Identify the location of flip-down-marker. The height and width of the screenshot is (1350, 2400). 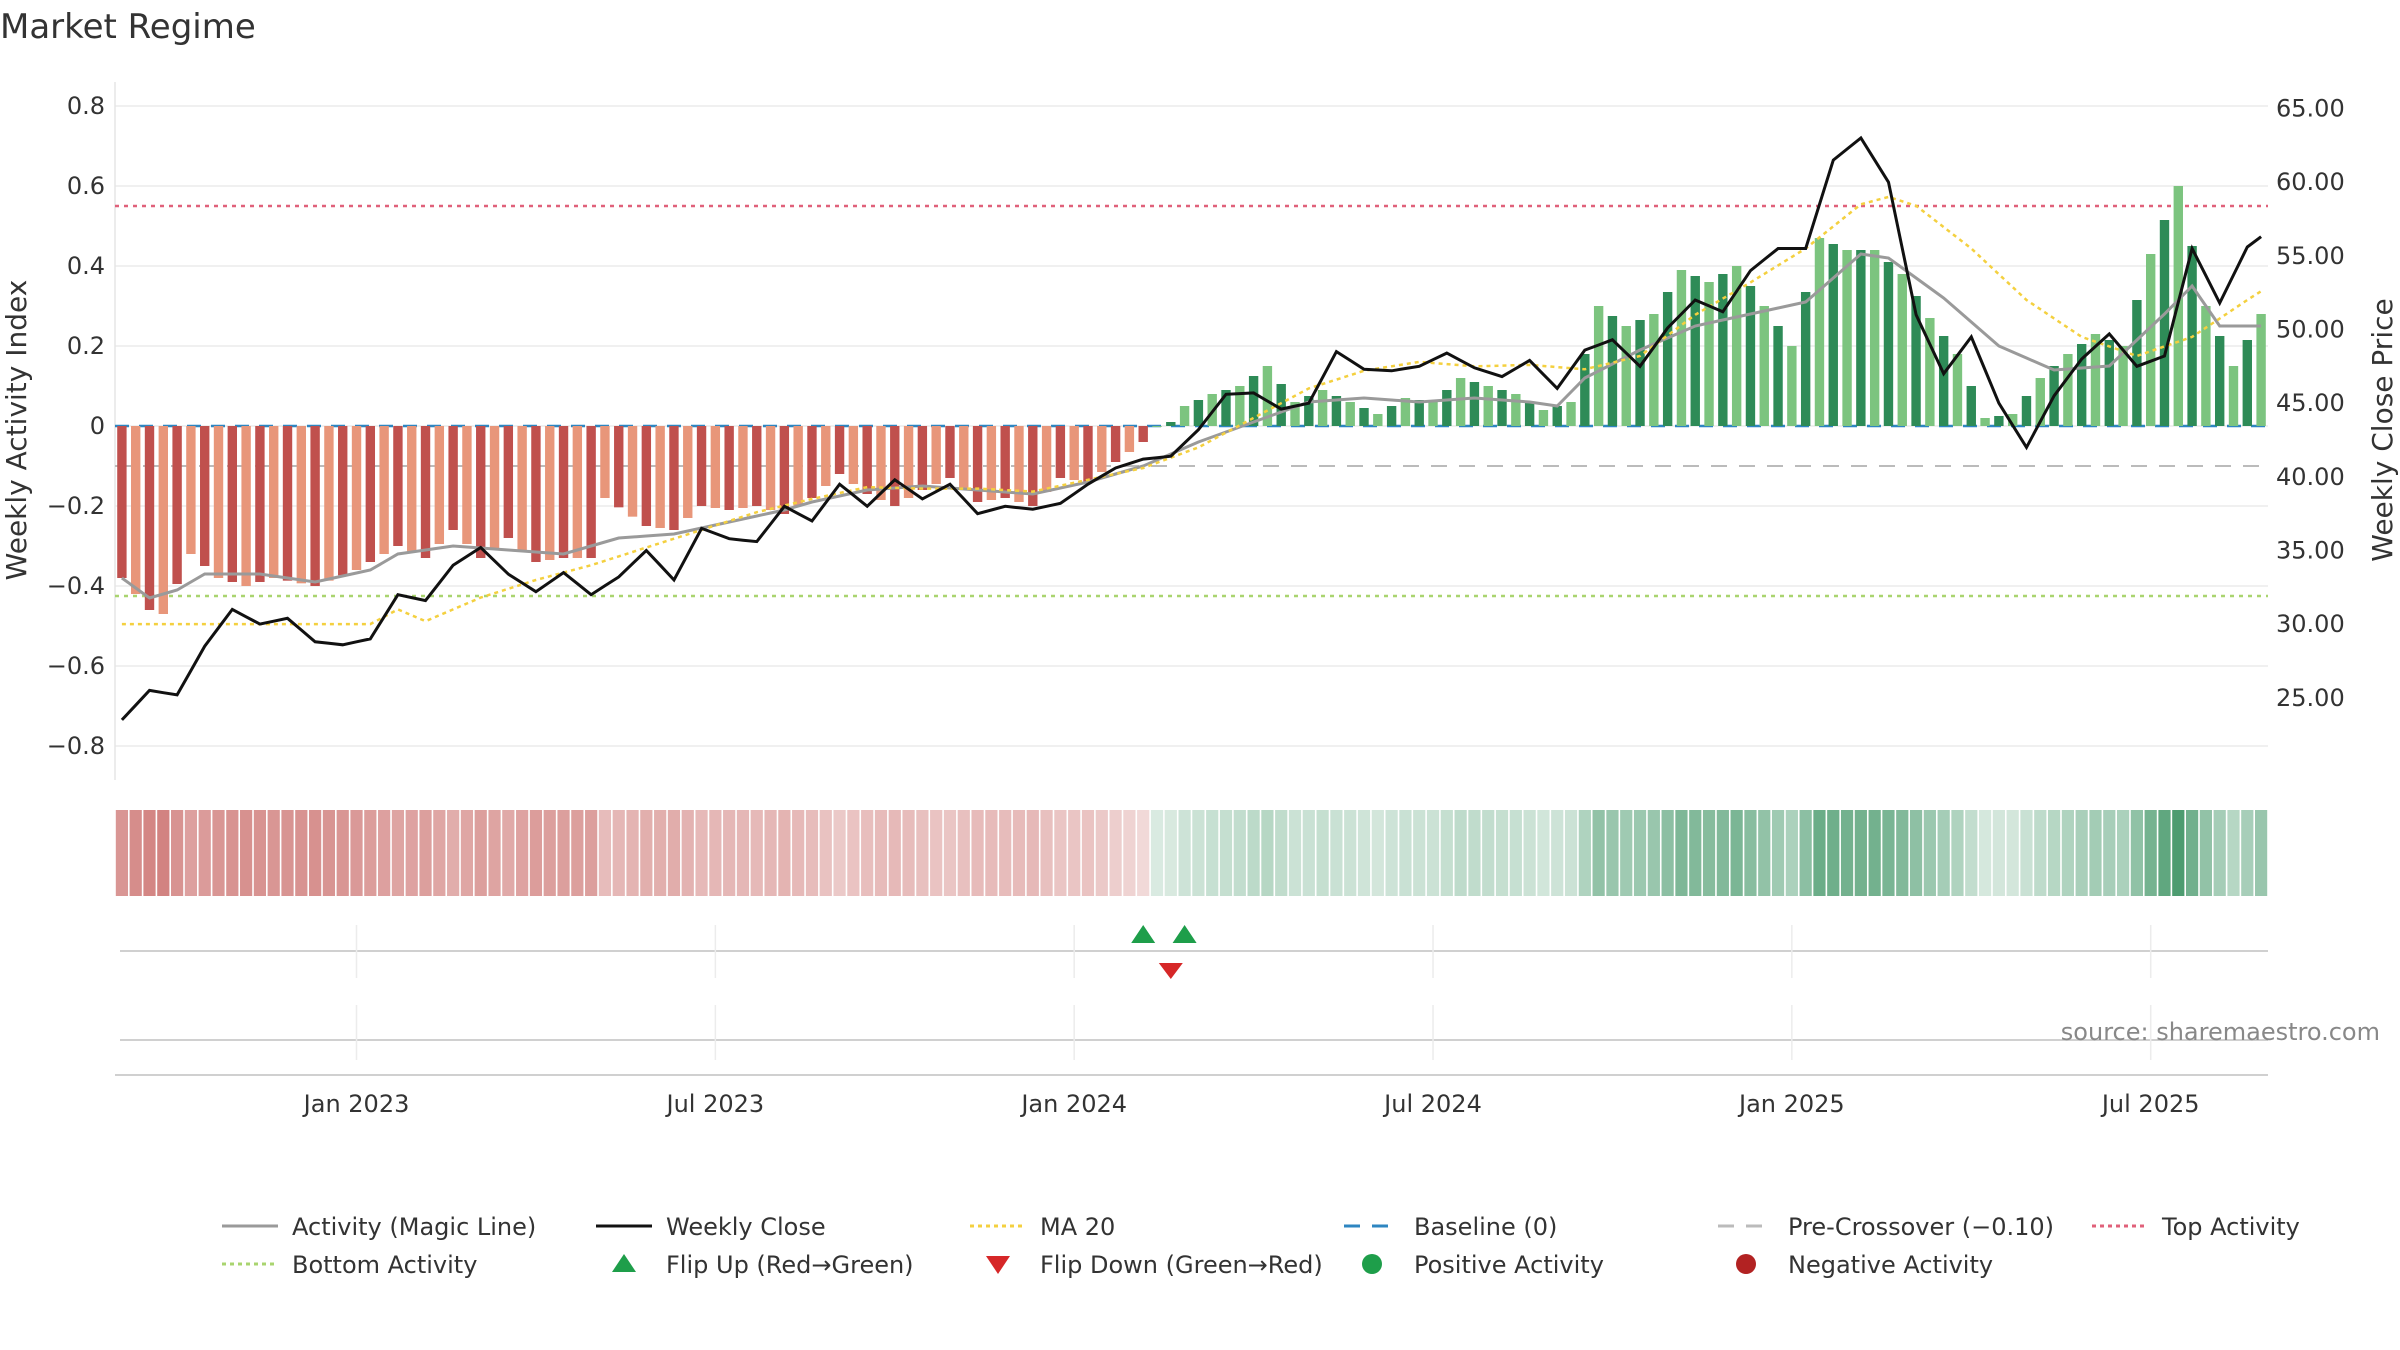
(1170, 971).